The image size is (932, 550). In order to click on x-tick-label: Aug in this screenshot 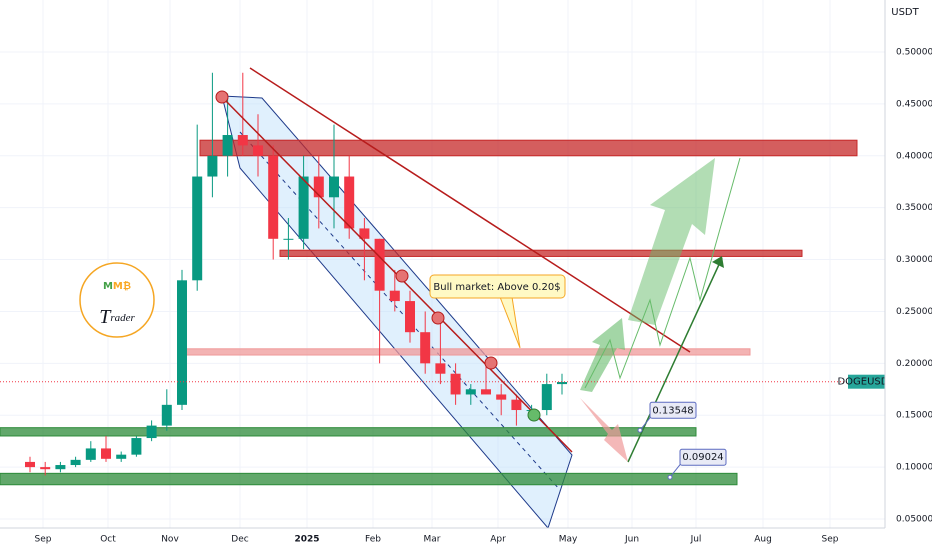, I will do `click(763, 540)`.